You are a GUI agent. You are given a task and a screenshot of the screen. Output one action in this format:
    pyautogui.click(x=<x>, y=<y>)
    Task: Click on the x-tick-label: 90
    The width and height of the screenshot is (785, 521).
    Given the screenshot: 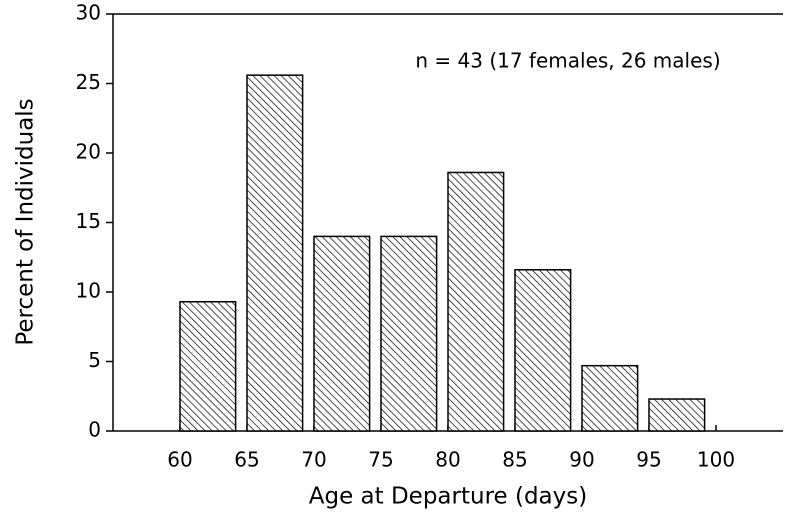 What is the action you would take?
    pyautogui.click(x=581, y=460)
    